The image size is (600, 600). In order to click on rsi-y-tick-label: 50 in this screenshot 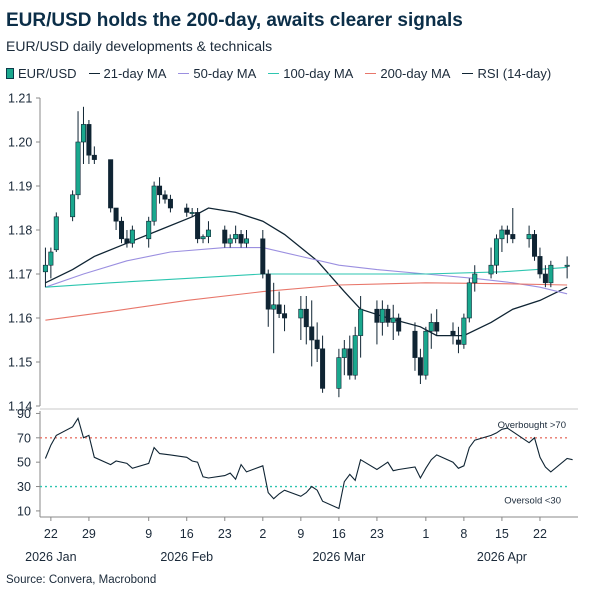, I will do `click(24, 463)`.